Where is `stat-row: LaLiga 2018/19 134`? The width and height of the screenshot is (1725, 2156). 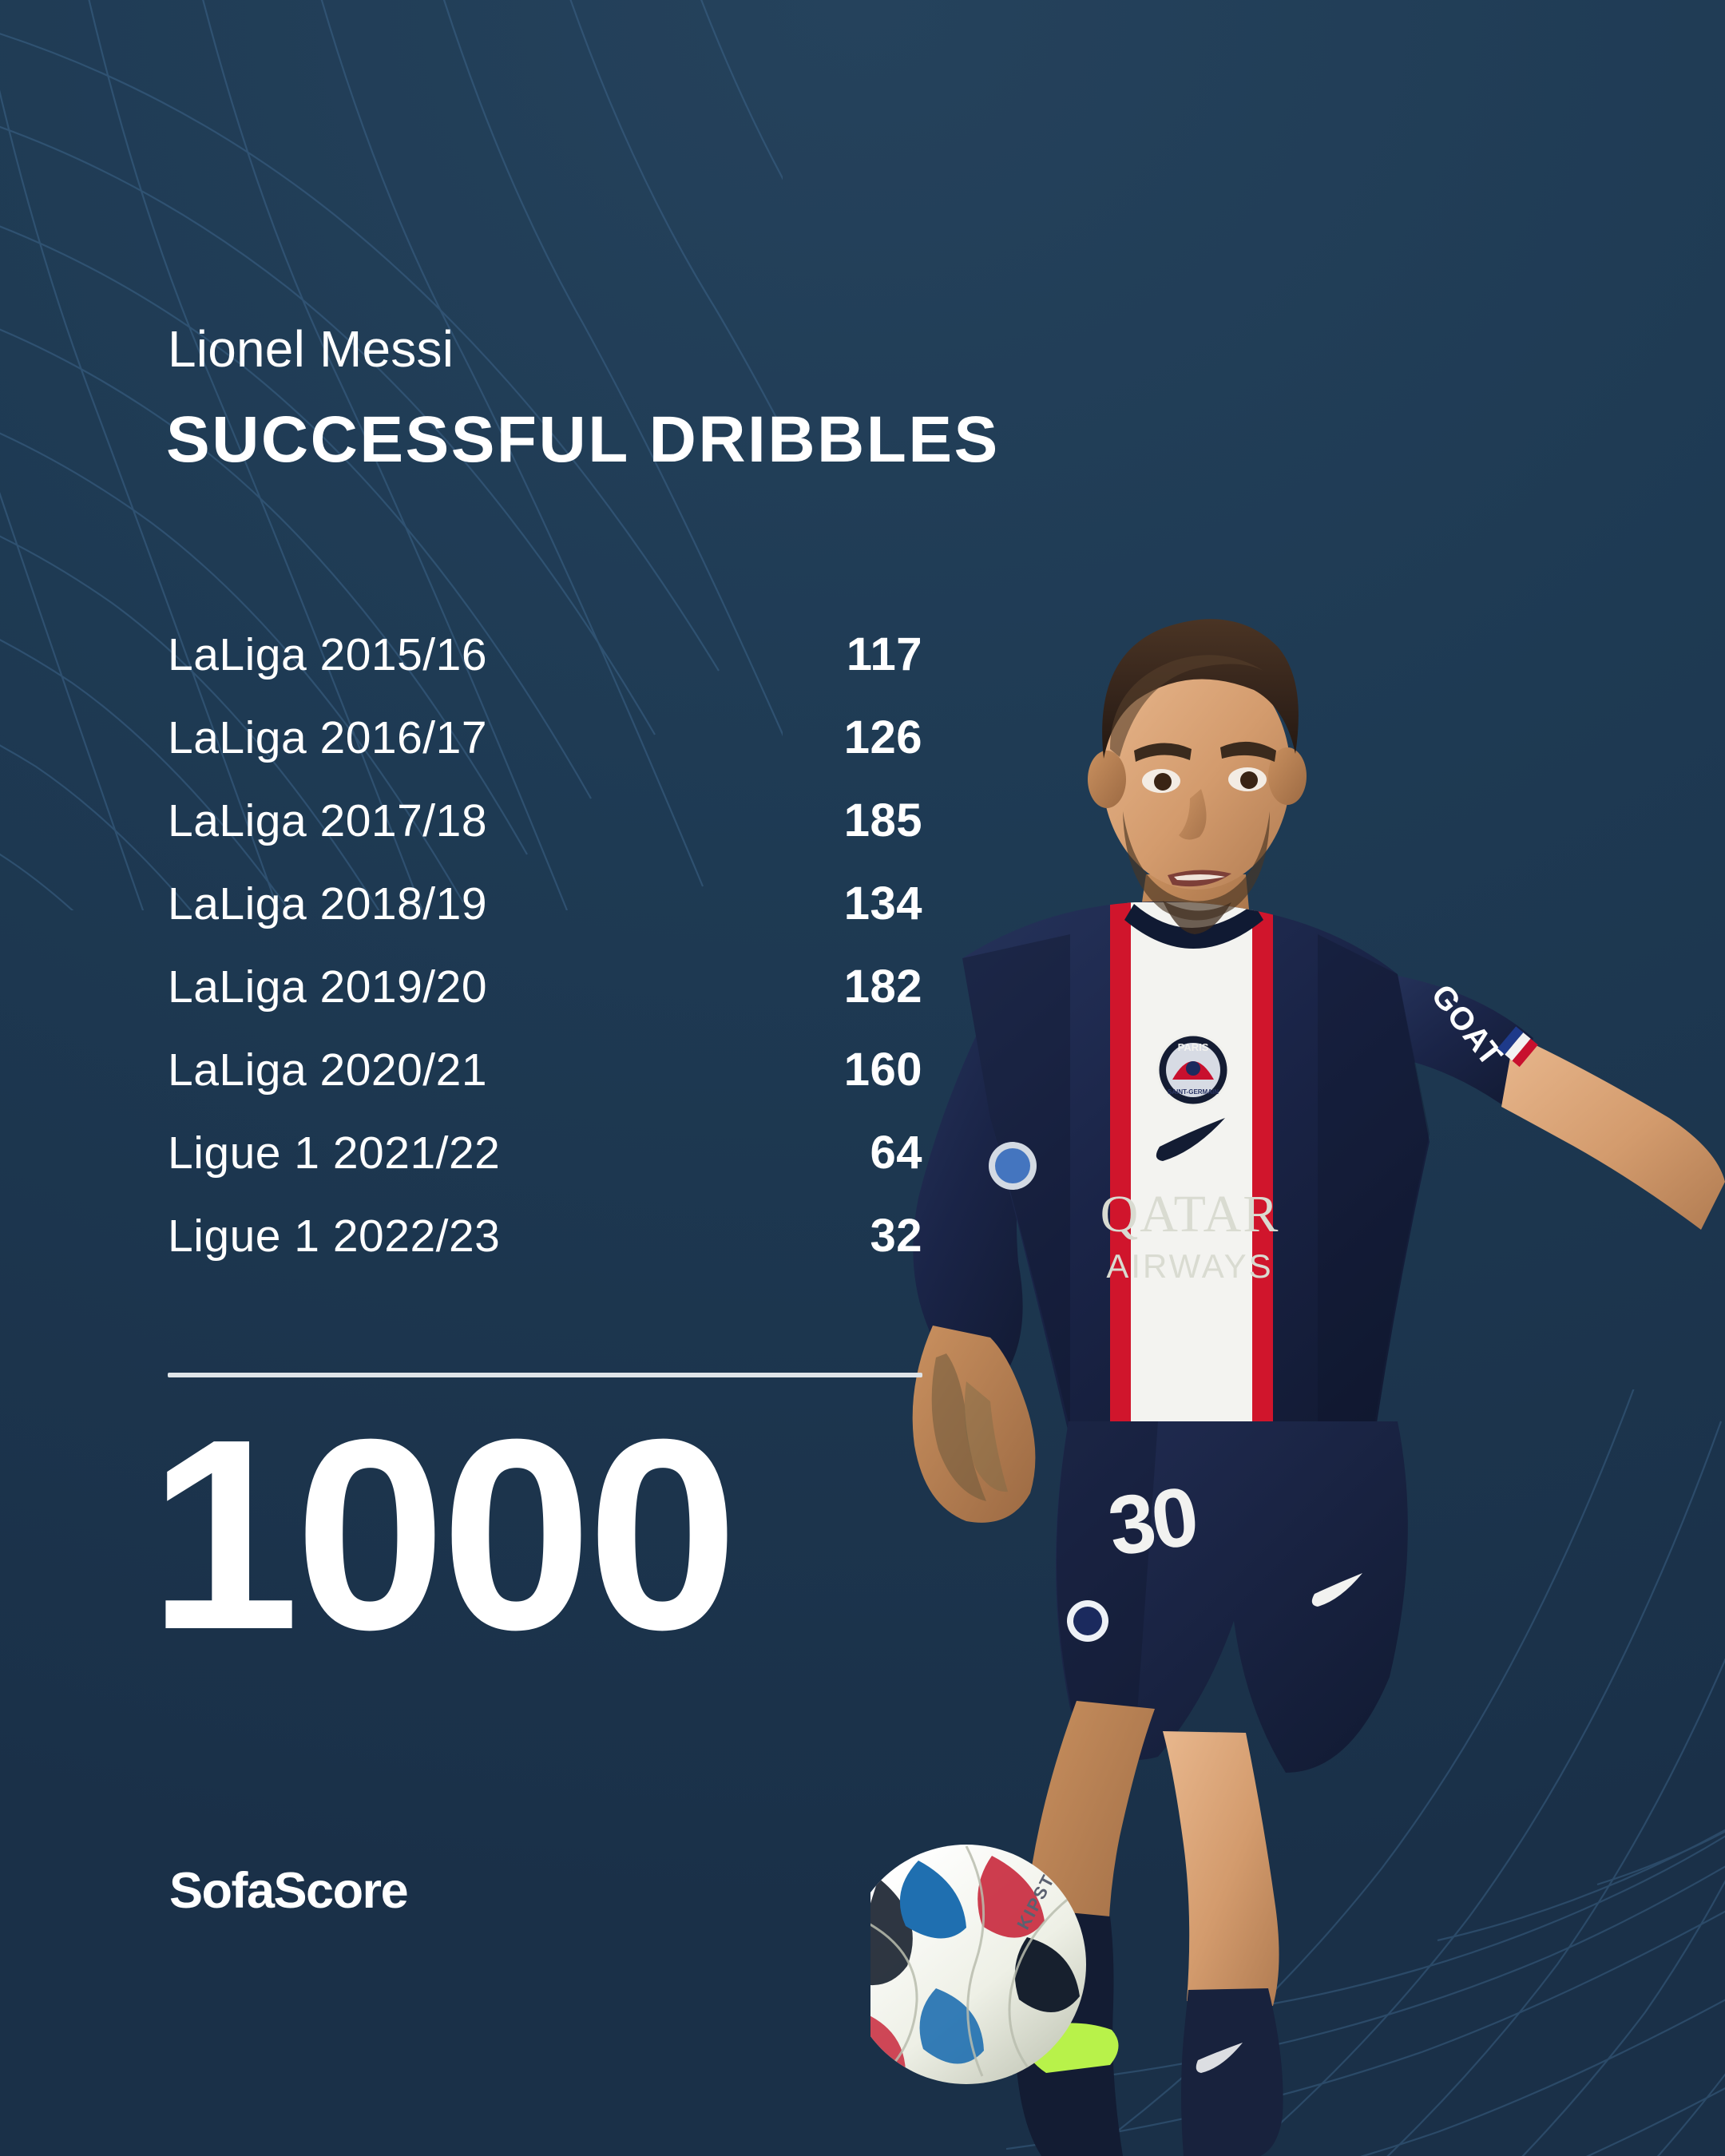
stat-row: LaLiga 2018/19 134 is located at coordinates (545, 918).